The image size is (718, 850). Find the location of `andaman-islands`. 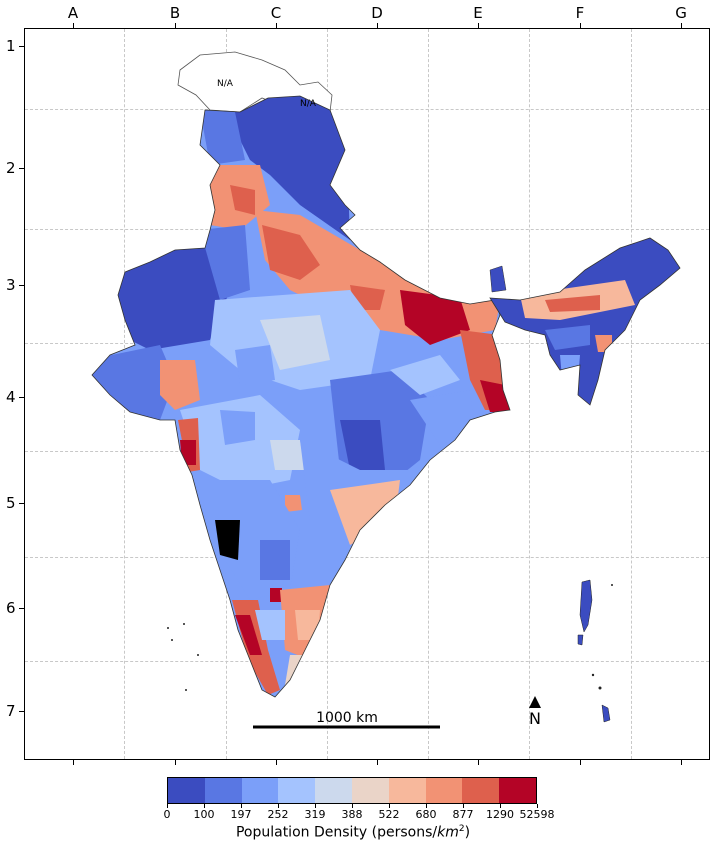

andaman-islands is located at coordinates (586, 606).